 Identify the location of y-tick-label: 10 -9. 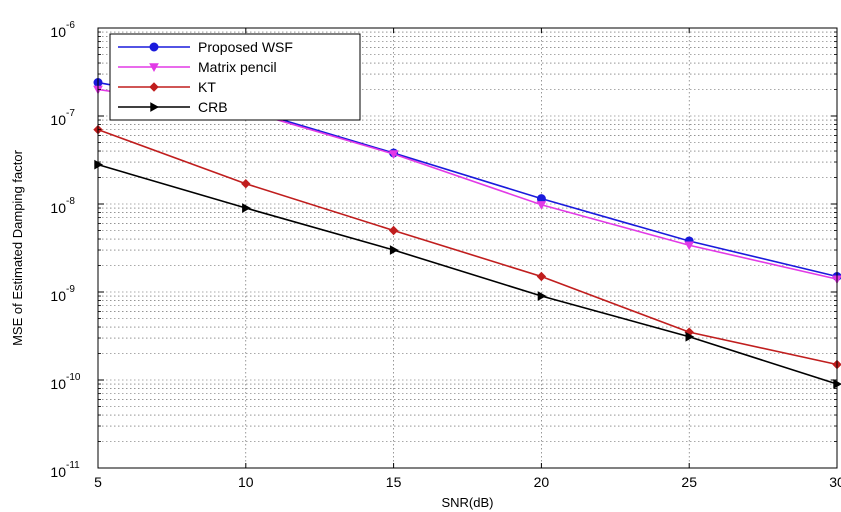
(62, 294).